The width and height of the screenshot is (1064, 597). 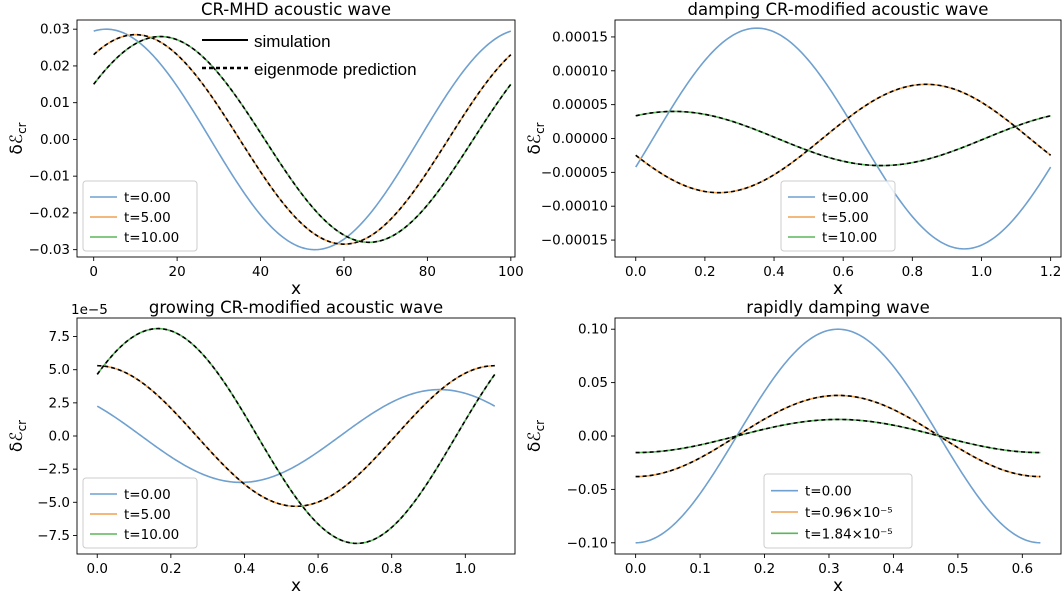 What do you see at coordinates (55, 66) in the screenshot?
I see `y-tick-label: 0.02` at bounding box center [55, 66].